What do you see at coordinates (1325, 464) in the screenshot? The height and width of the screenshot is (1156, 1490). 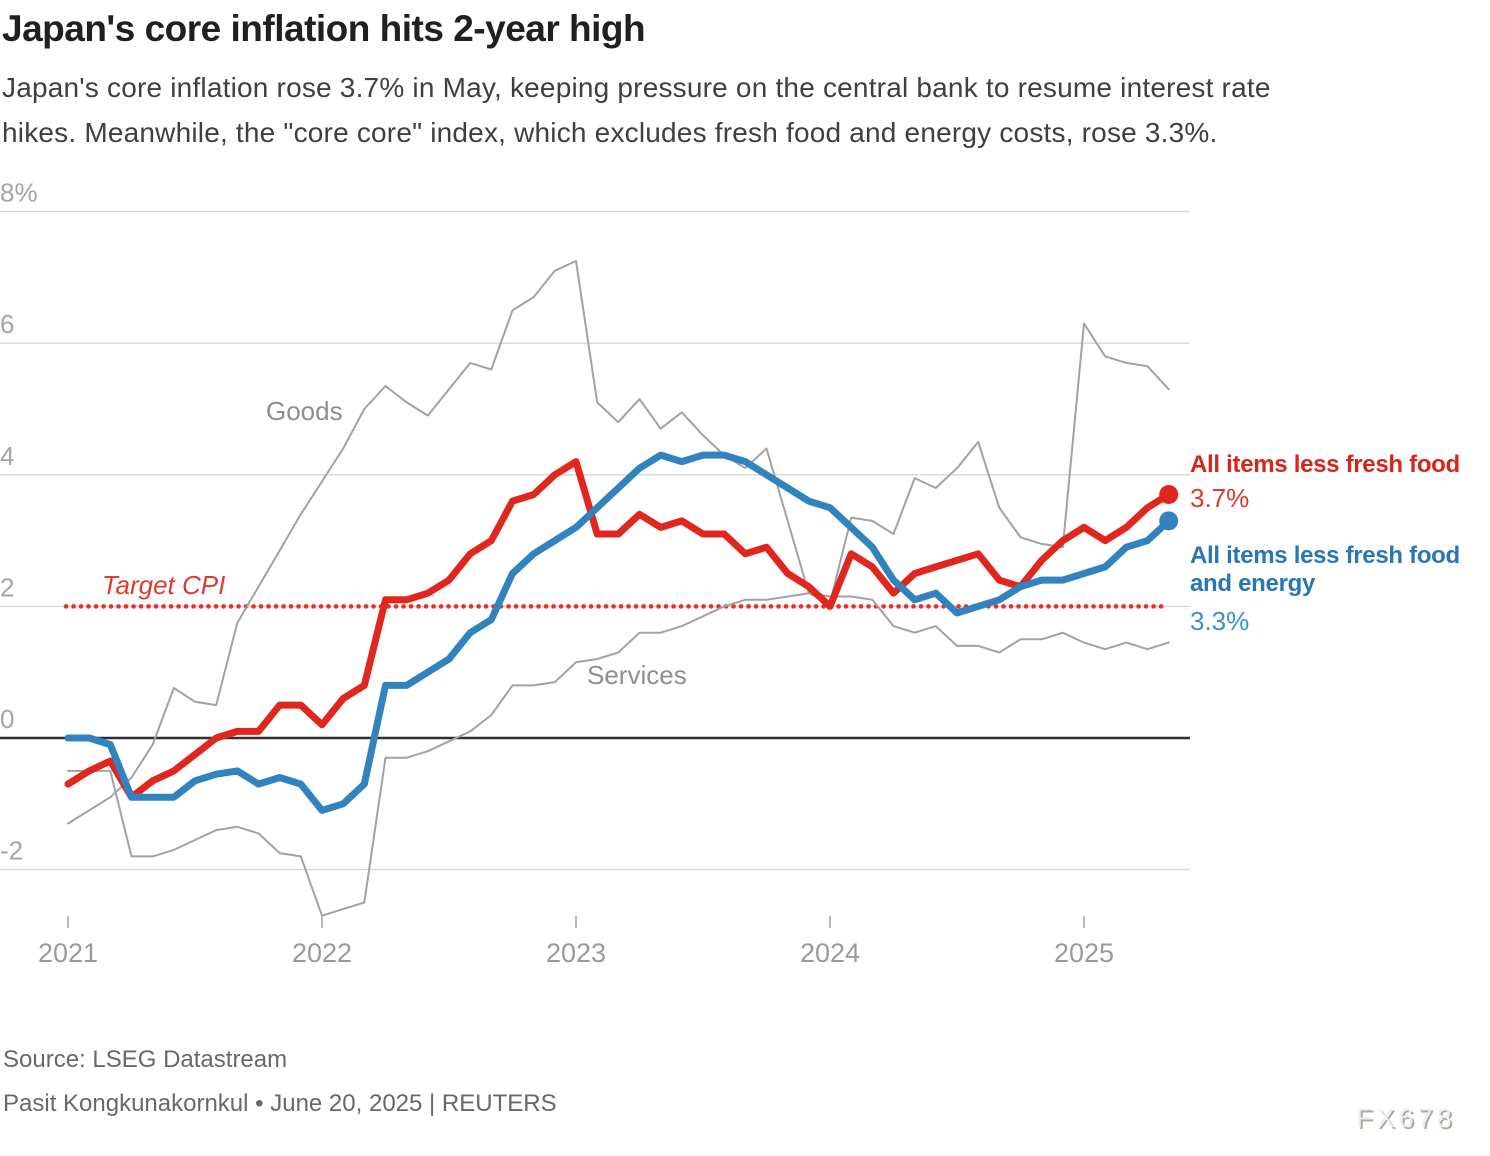 I see `legend-core-cpi-label: All items less fresh food` at bounding box center [1325, 464].